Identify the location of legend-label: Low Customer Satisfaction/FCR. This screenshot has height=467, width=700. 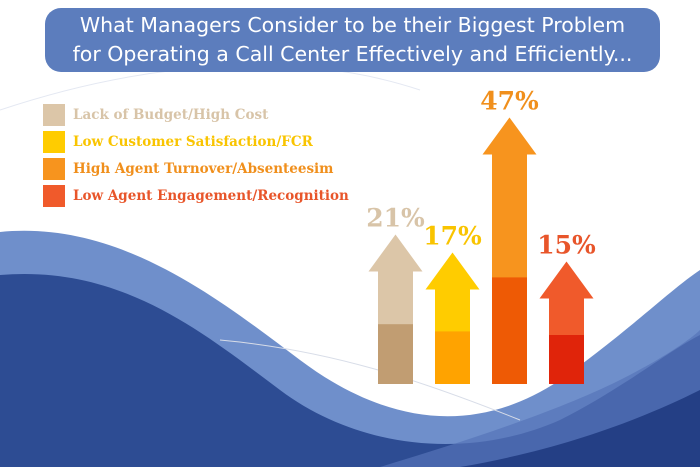
(193, 141).